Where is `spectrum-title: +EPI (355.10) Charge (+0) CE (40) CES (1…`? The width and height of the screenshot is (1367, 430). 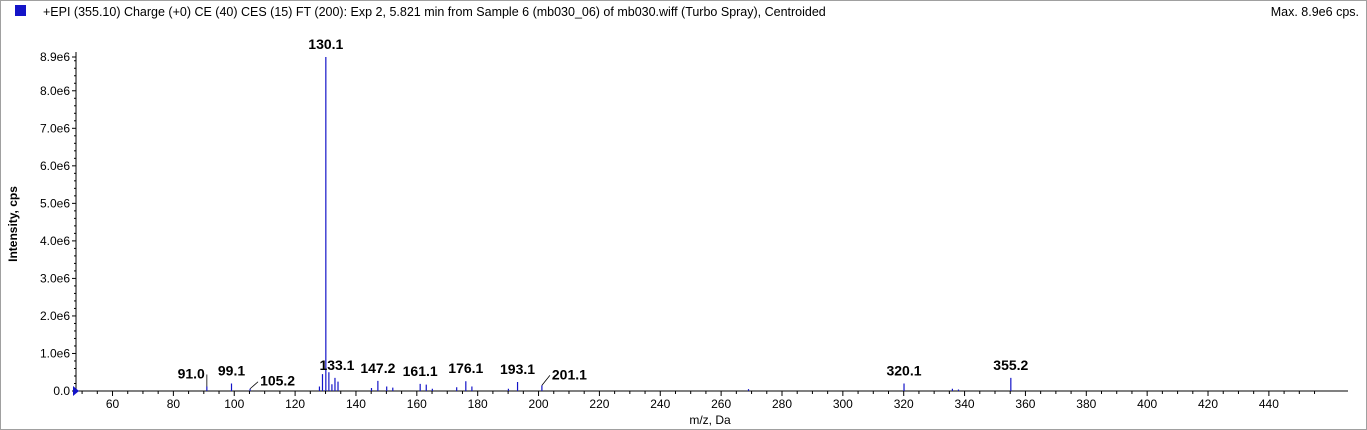 spectrum-title: +EPI (355.10) Charge (+0) CE (40) CES (1… is located at coordinates (434, 12).